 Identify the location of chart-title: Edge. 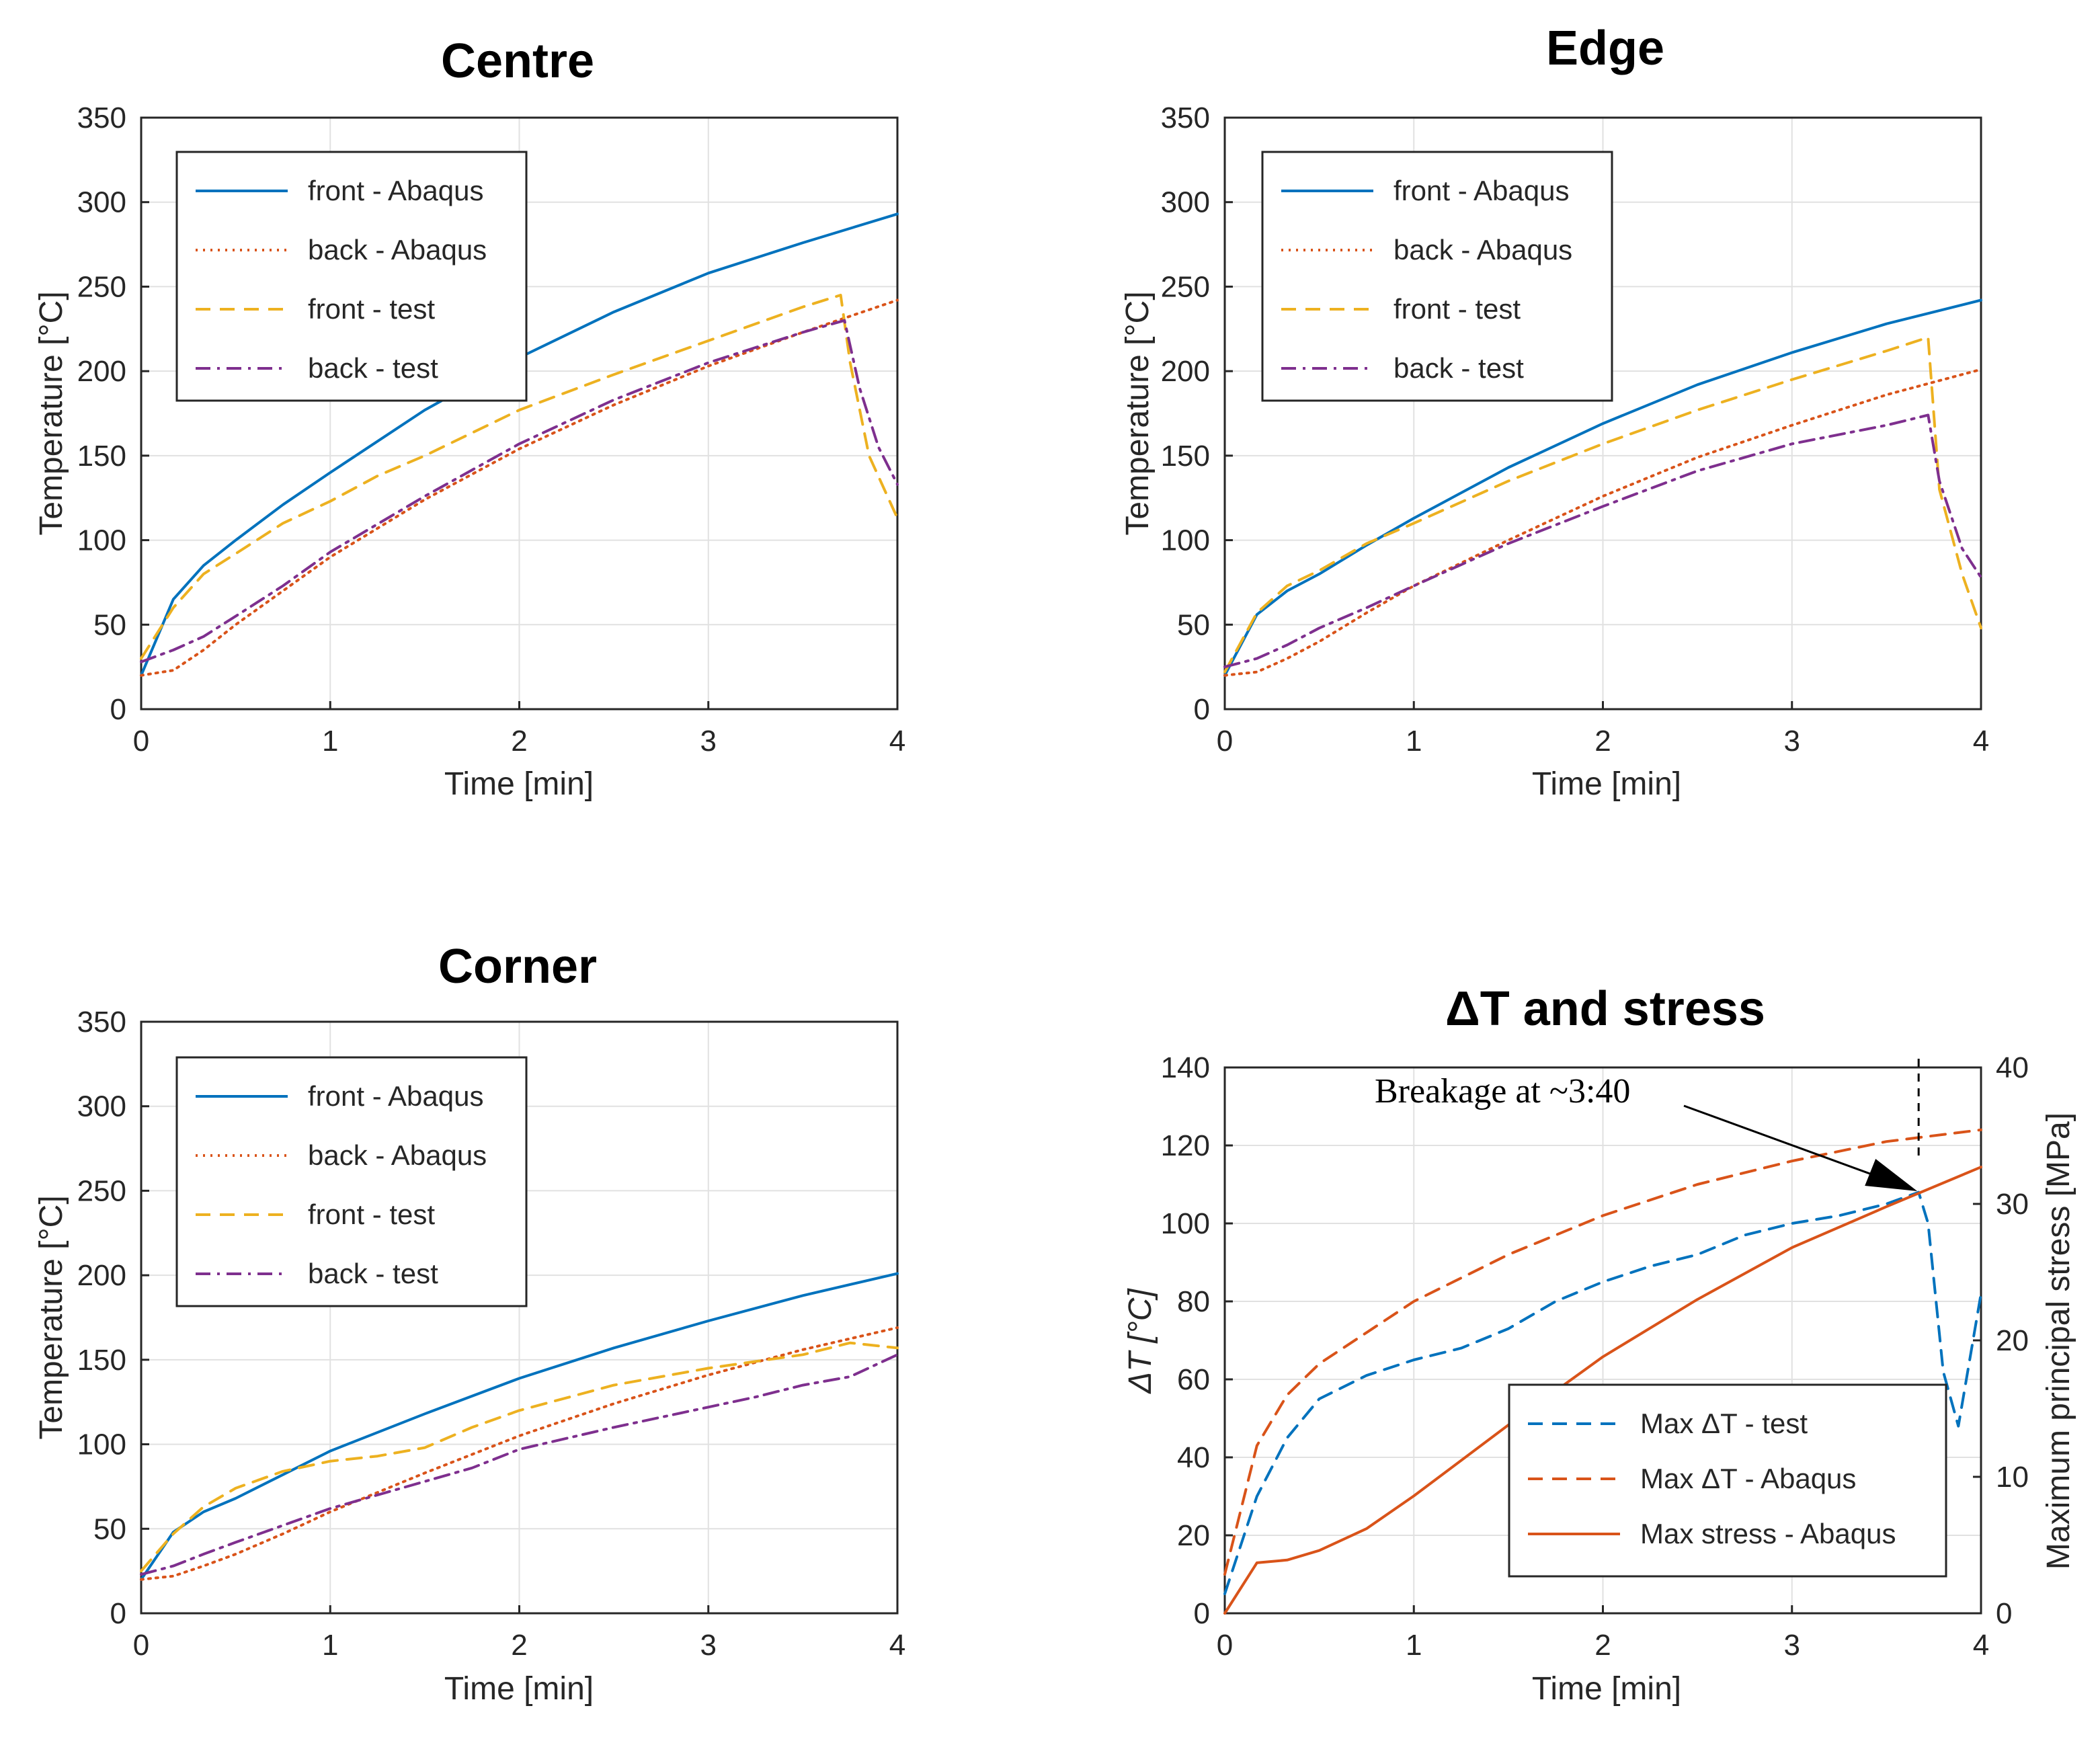
(1605, 49).